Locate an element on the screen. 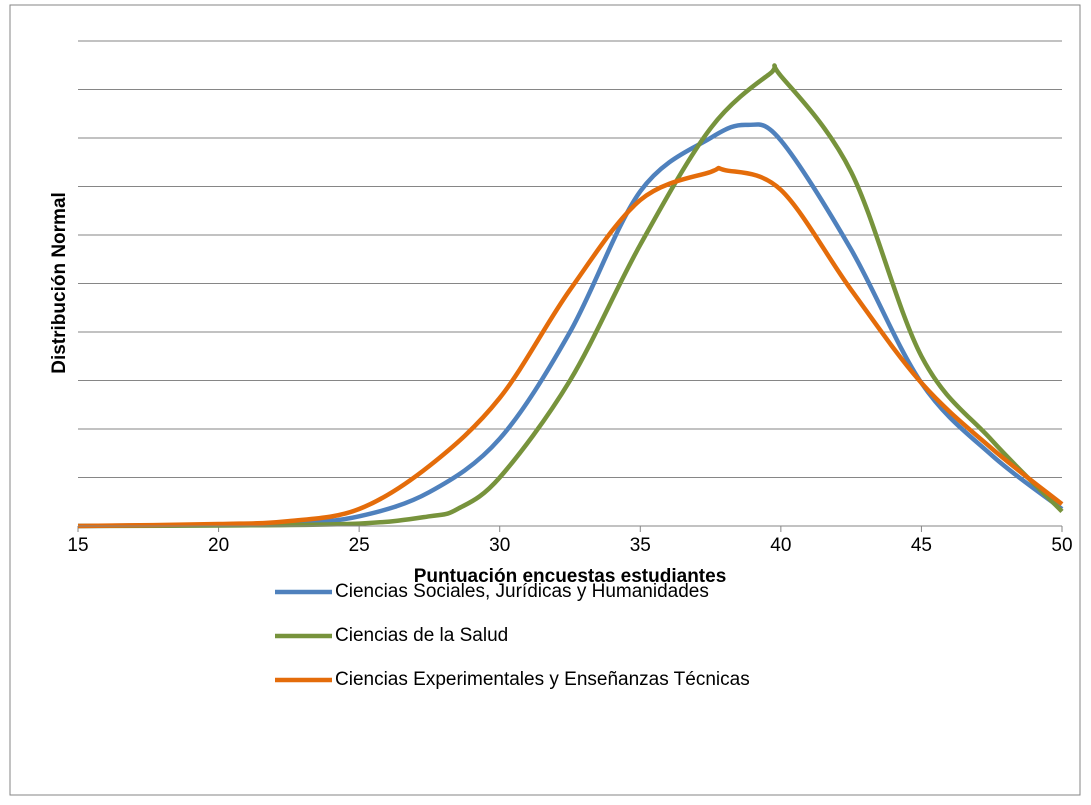 The image size is (1091, 805). x-tick-label: 40 is located at coordinates (780, 545).